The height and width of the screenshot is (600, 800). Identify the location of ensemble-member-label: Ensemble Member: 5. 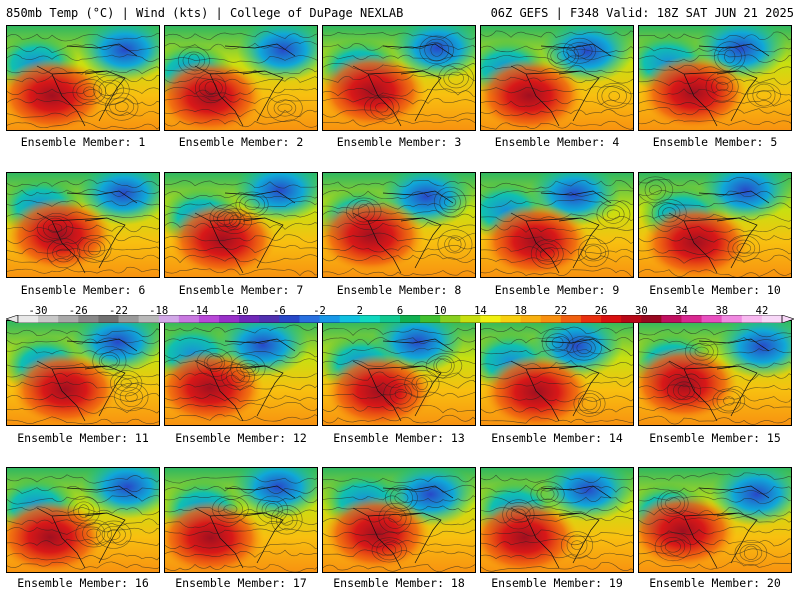
(715, 142).